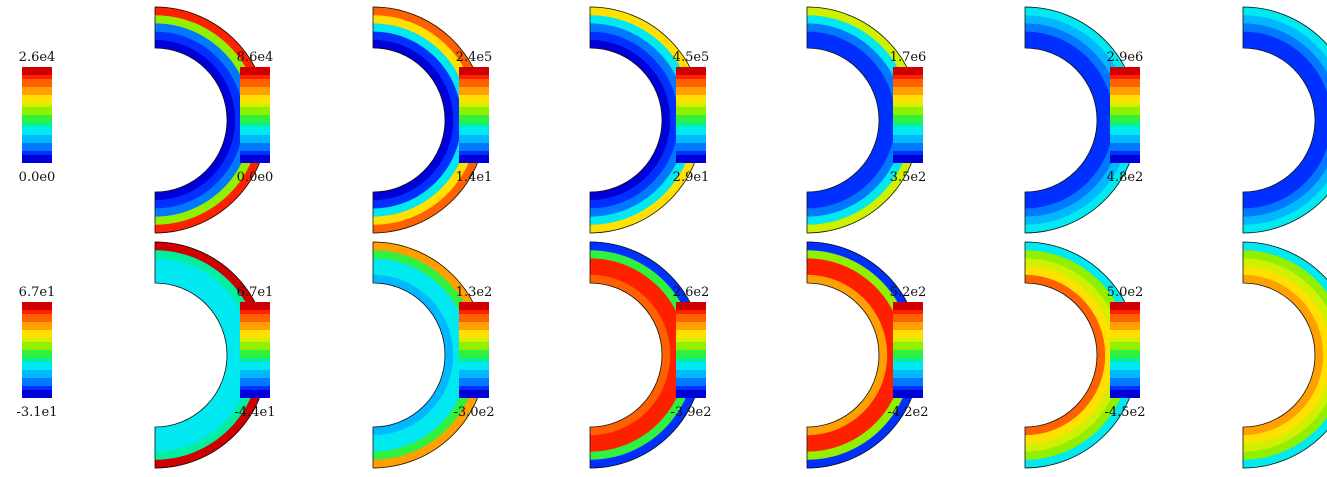 The height and width of the screenshot is (477, 1327). Describe the element at coordinates (37, 177) in the screenshot. I see `colorbar-min-label: 0.0e0` at that location.